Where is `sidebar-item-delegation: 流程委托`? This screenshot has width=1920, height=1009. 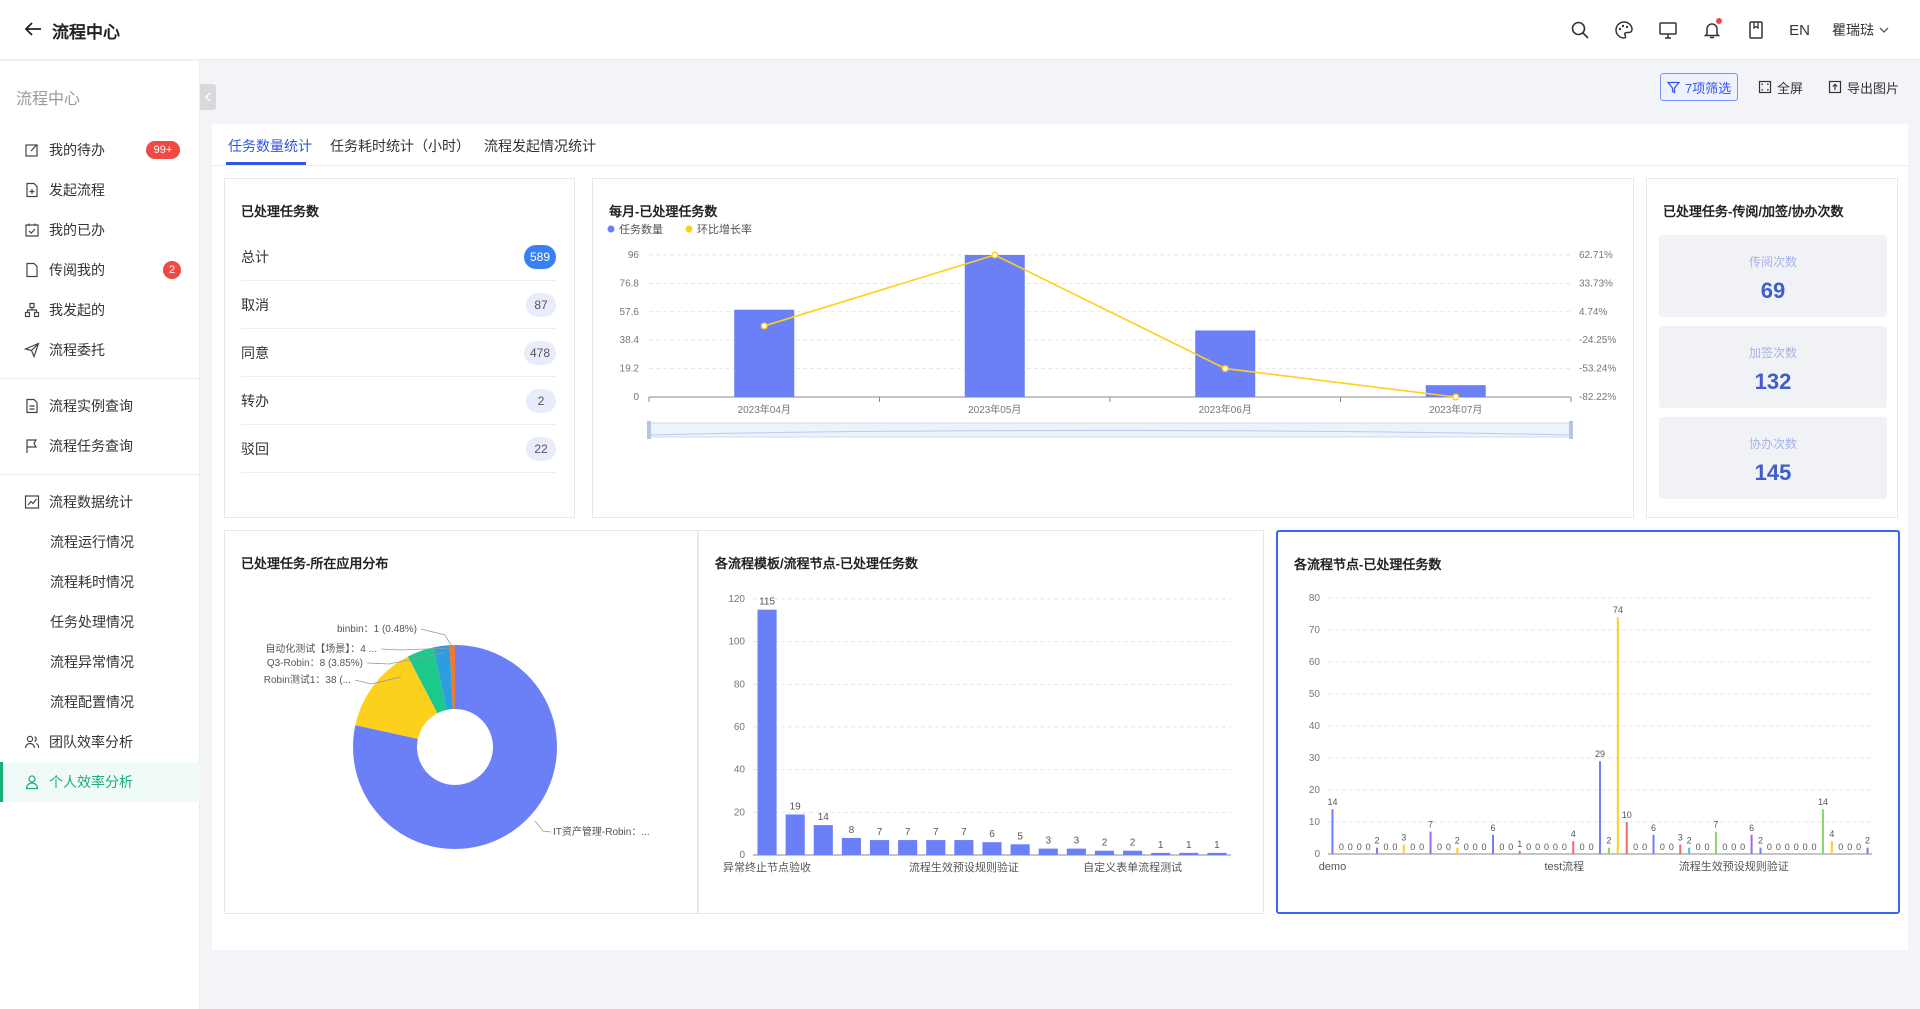 sidebar-item-delegation: 流程委托 is located at coordinates (100, 350).